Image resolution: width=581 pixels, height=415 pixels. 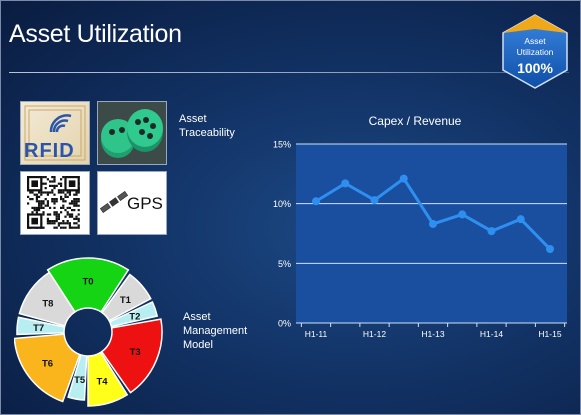 I want to click on traceability-label-line2: Traceability, so click(x=207, y=133).